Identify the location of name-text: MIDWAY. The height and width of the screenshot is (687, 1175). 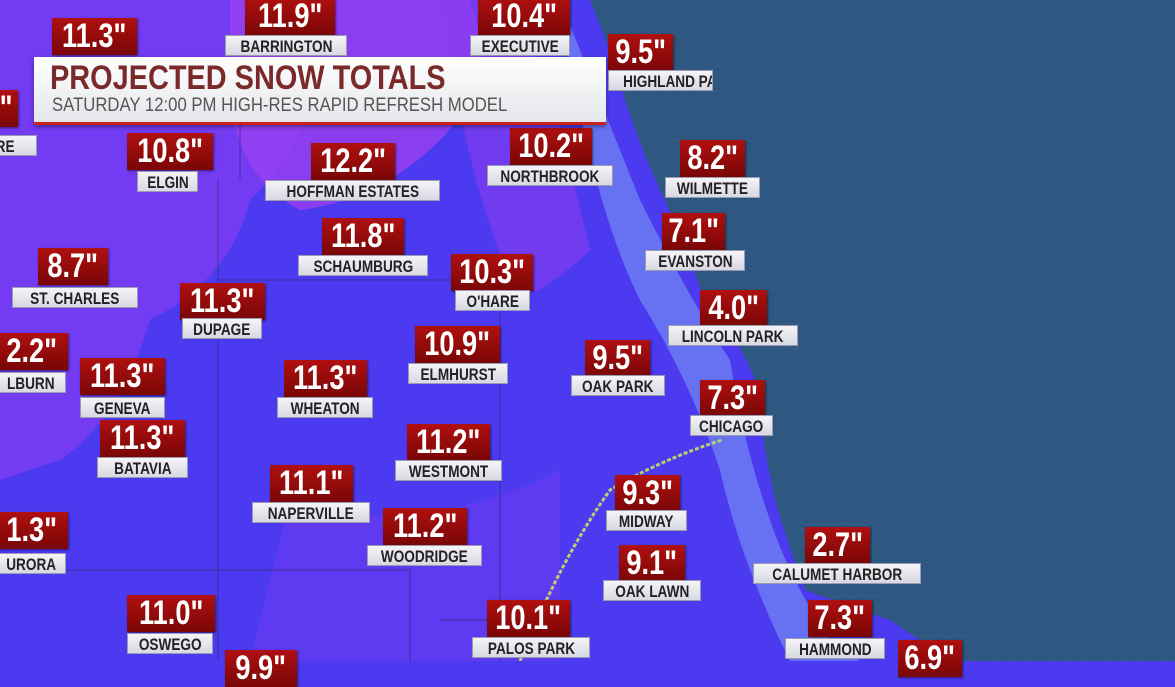
(646, 521).